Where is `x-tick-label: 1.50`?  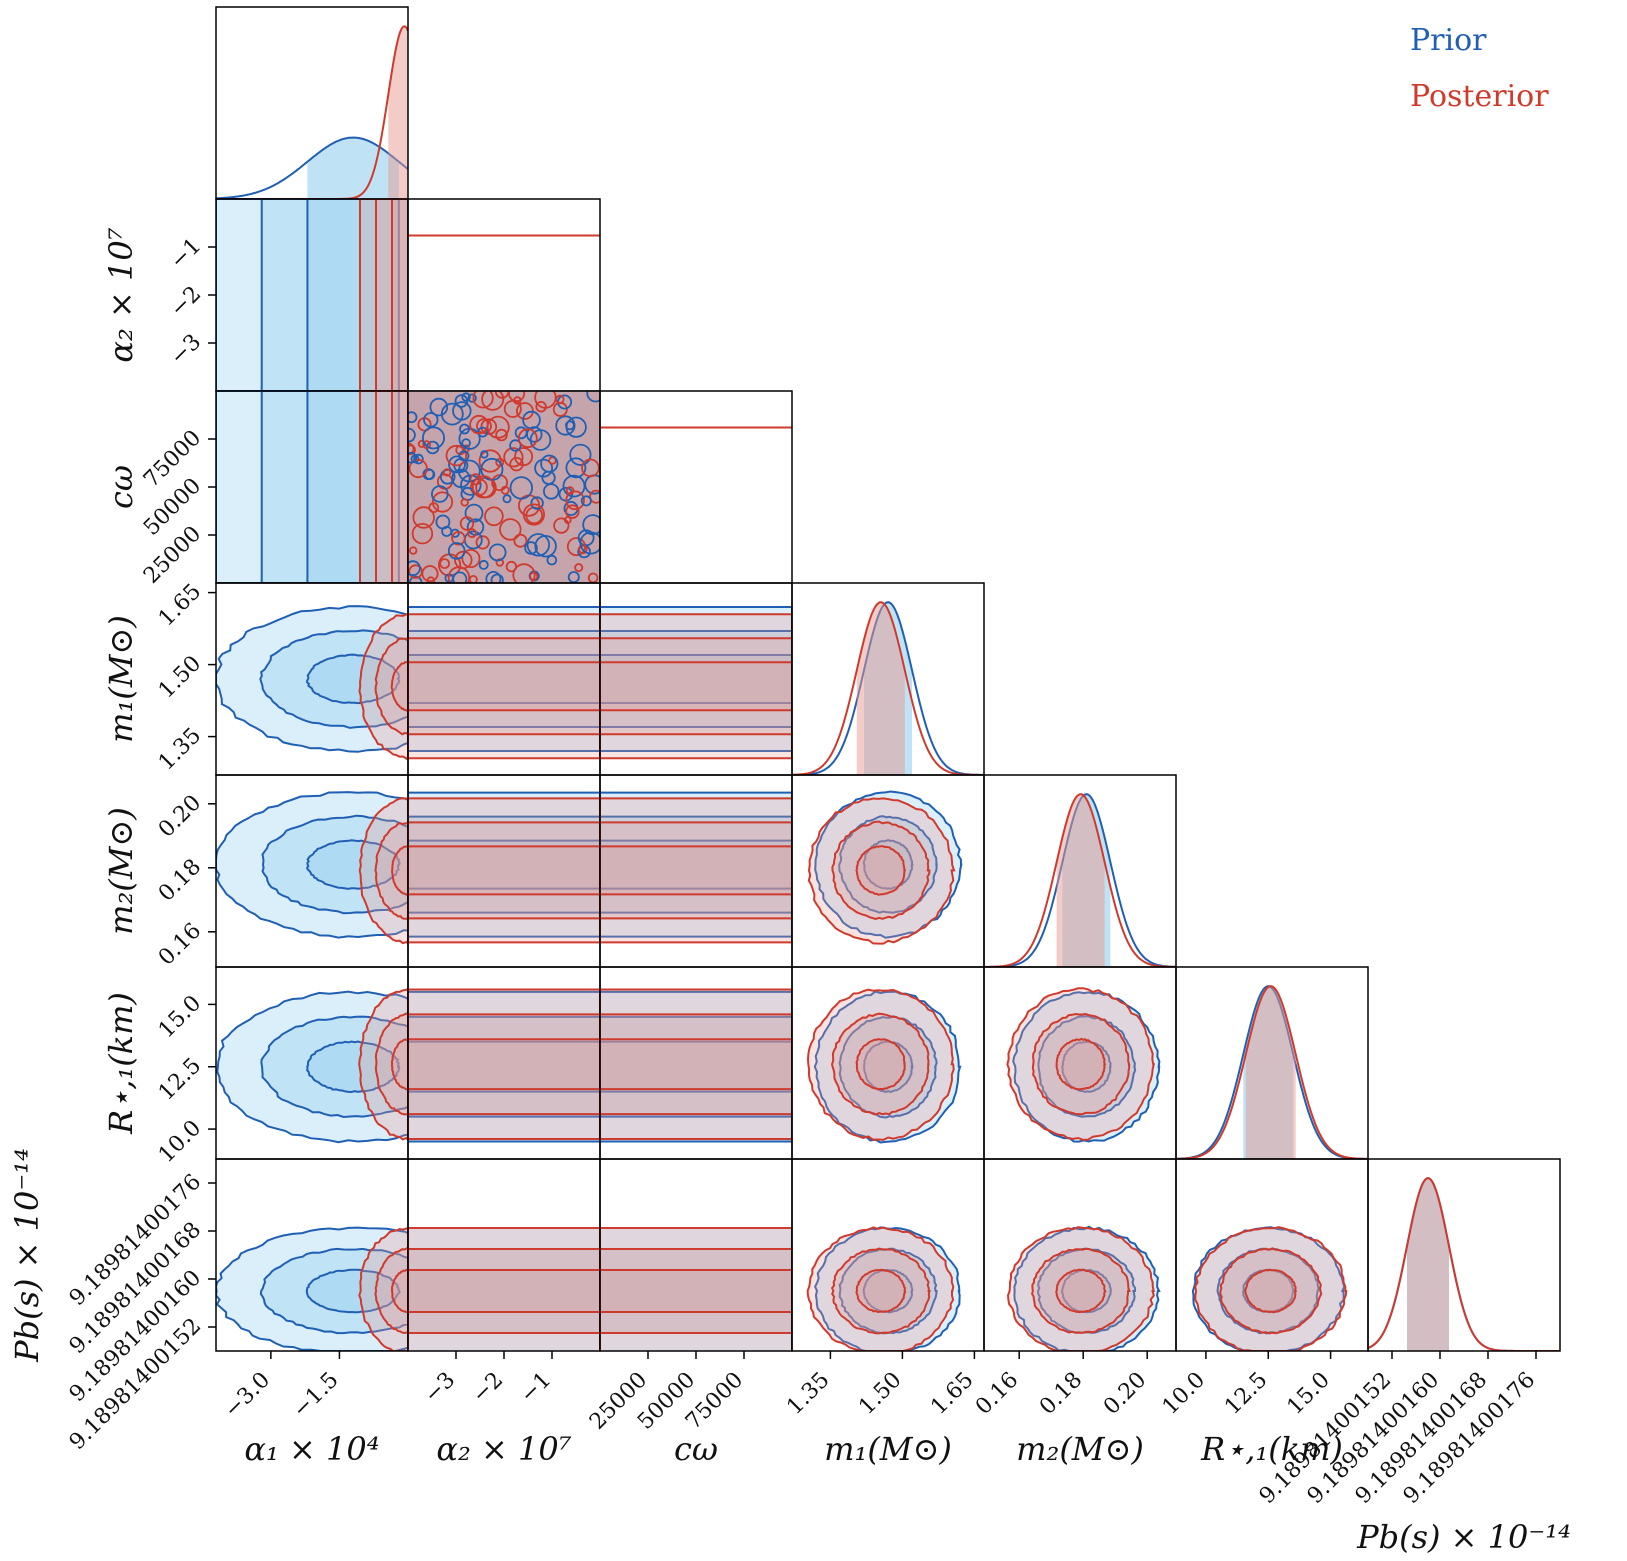 x-tick-label: 1.50 is located at coordinates (880, 1394).